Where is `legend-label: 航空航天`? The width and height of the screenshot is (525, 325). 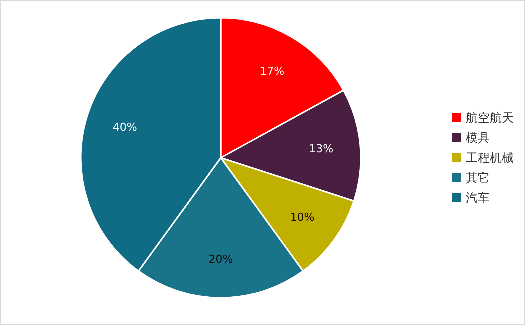 legend-label: 航空航天 is located at coordinates (490, 118).